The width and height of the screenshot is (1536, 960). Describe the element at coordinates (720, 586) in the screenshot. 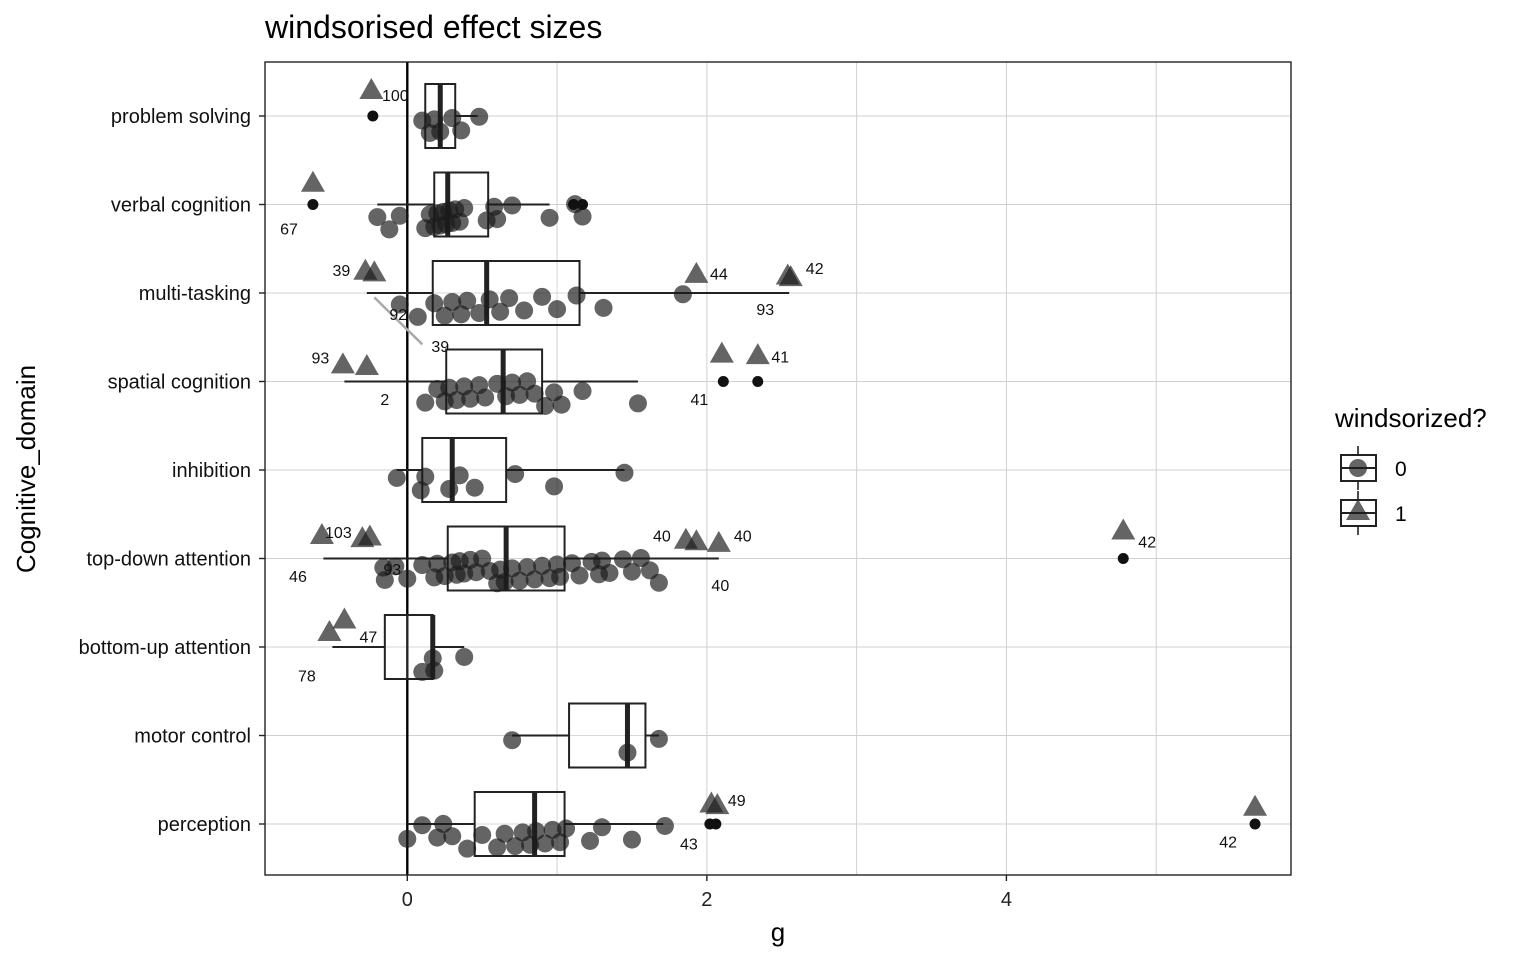

I see `point-id-label: 40` at that location.